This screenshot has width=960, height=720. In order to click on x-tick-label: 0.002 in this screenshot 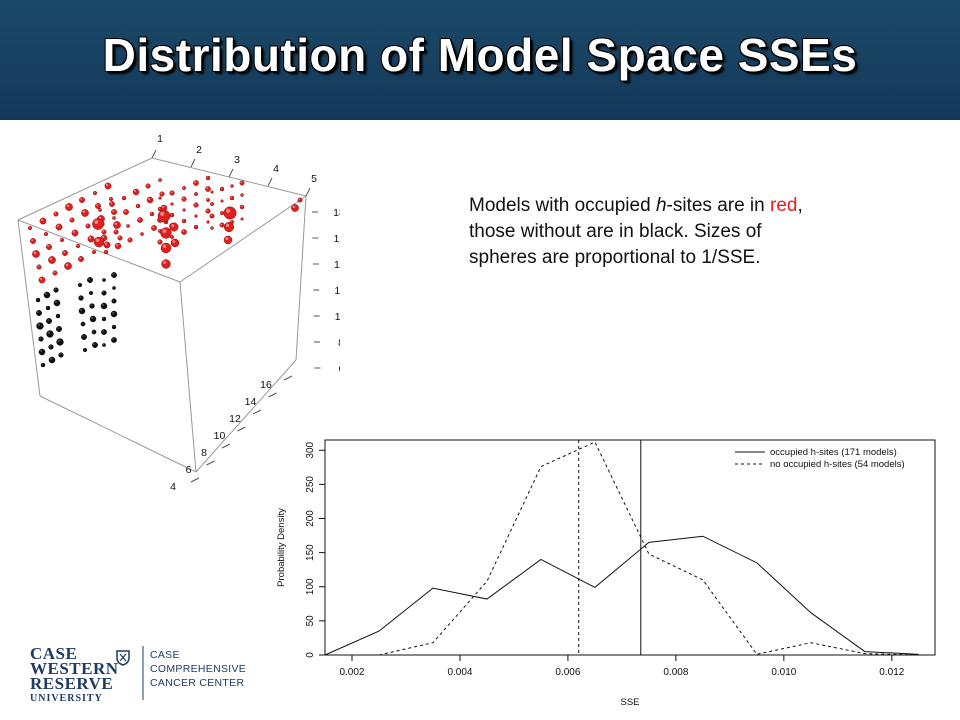, I will do `click(351, 672)`.